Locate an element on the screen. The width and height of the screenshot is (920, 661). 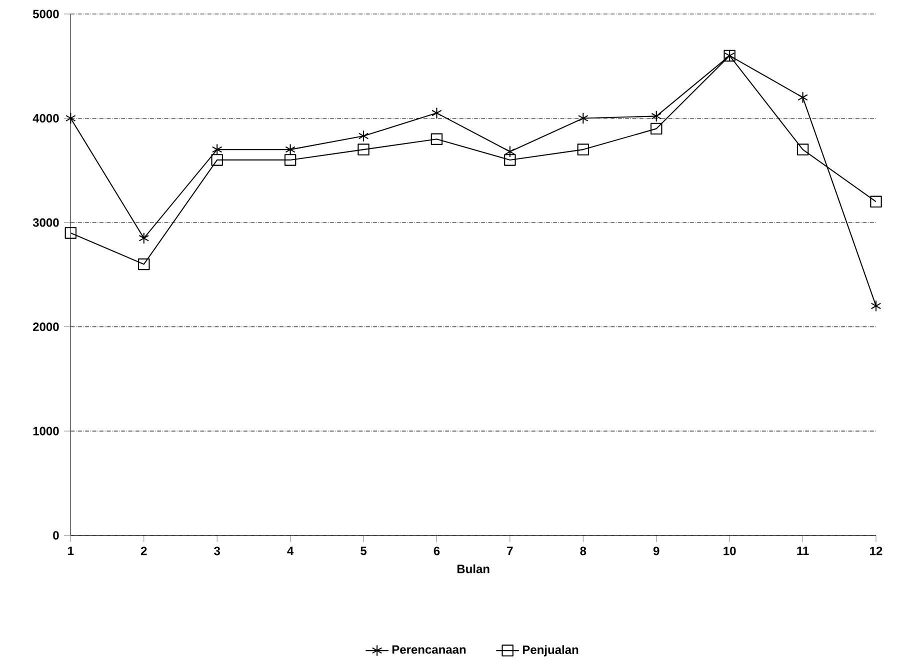
x-tick-label: 3 is located at coordinates (217, 551).